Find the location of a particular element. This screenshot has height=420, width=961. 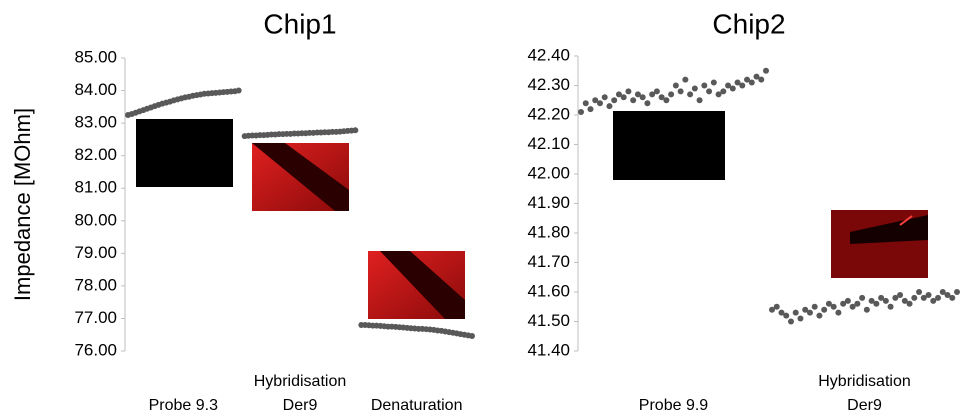

y-tick-label: 83.00 is located at coordinates (95, 122).